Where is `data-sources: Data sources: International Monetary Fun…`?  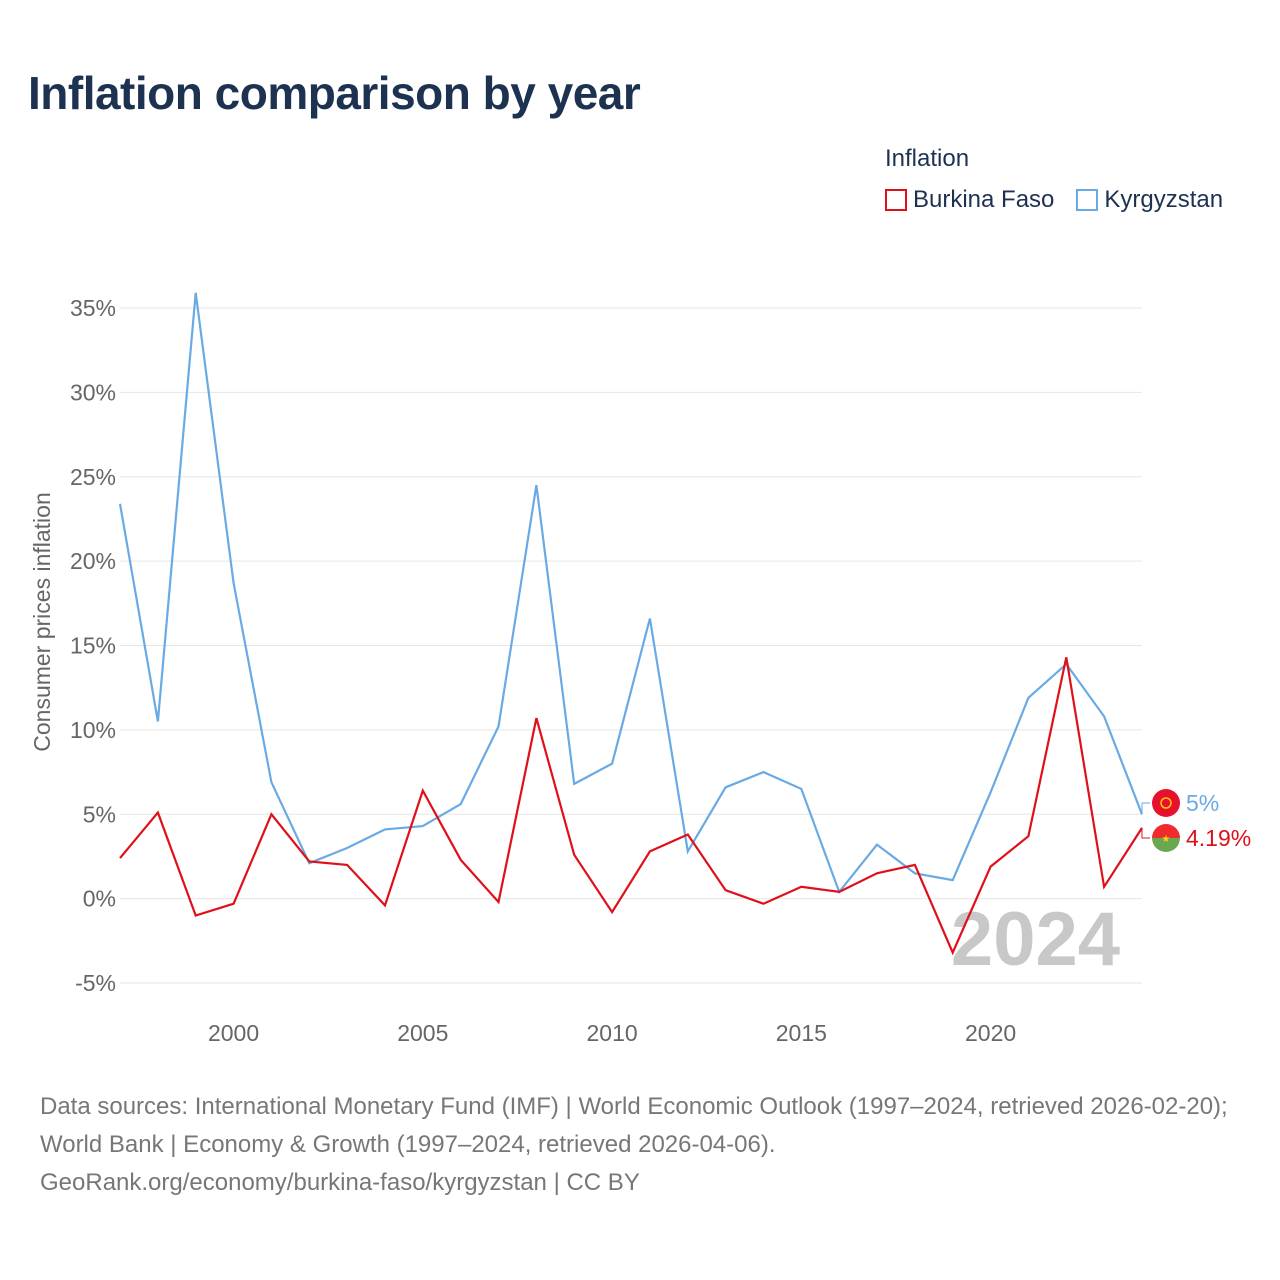
data-sources: Data sources: International Monetary Fun… is located at coordinates (634, 1125).